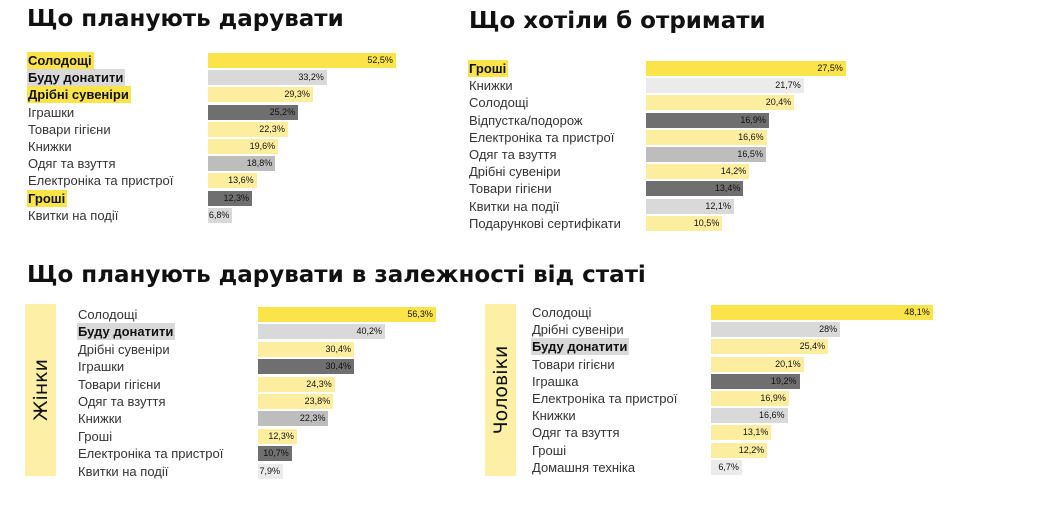 This screenshot has width=1063, height=506. Describe the element at coordinates (338, 366) in the screenshot. I see `value-label: 30,4%` at that location.